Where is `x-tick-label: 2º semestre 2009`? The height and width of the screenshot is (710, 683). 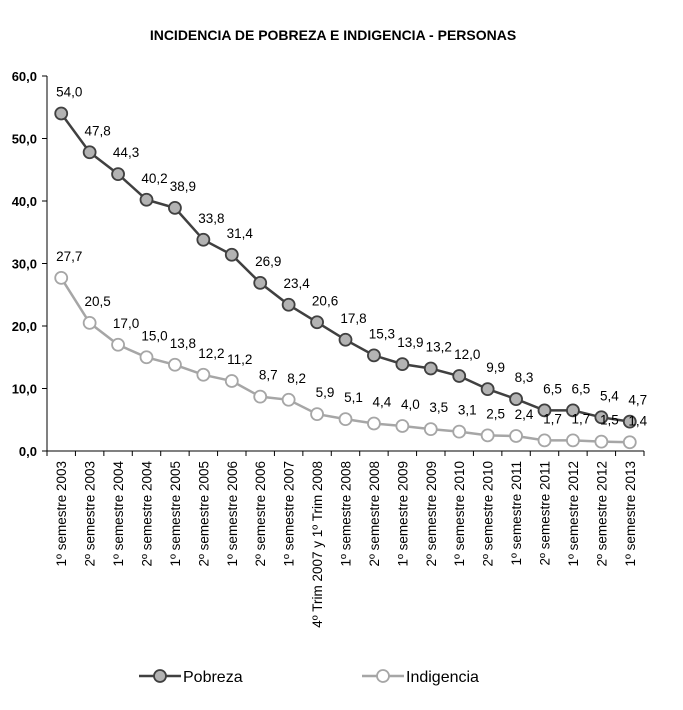 x-tick-label: 2º semestre 2009 is located at coordinates (431, 514).